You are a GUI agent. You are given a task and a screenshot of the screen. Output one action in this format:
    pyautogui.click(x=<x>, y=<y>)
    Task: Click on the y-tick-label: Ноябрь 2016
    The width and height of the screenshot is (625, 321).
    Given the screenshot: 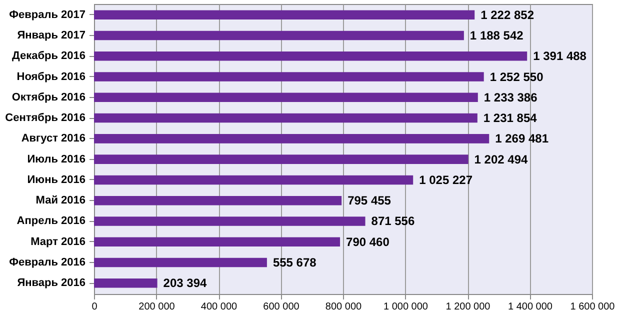 What is the action you would take?
    pyautogui.click(x=51, y=76)
    